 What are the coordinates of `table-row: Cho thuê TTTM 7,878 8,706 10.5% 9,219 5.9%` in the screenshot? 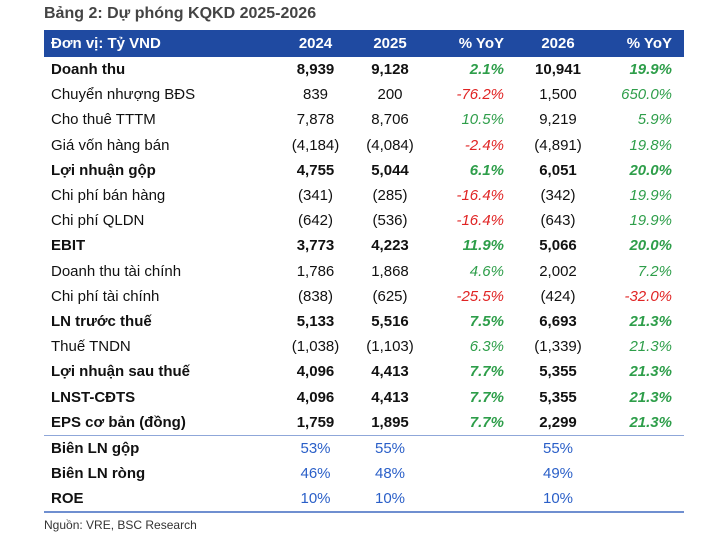 It's located at (364, 119).